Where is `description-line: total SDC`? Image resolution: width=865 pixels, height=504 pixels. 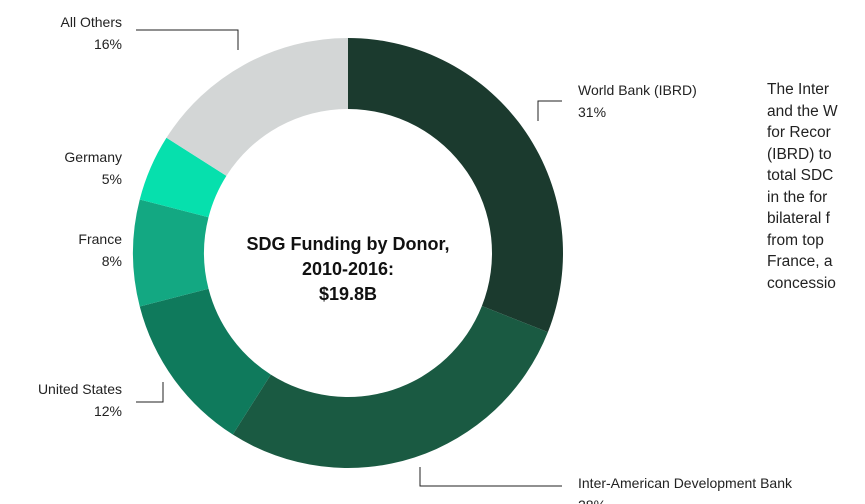
description-line: total SDC is located at coordinates (800, 175).